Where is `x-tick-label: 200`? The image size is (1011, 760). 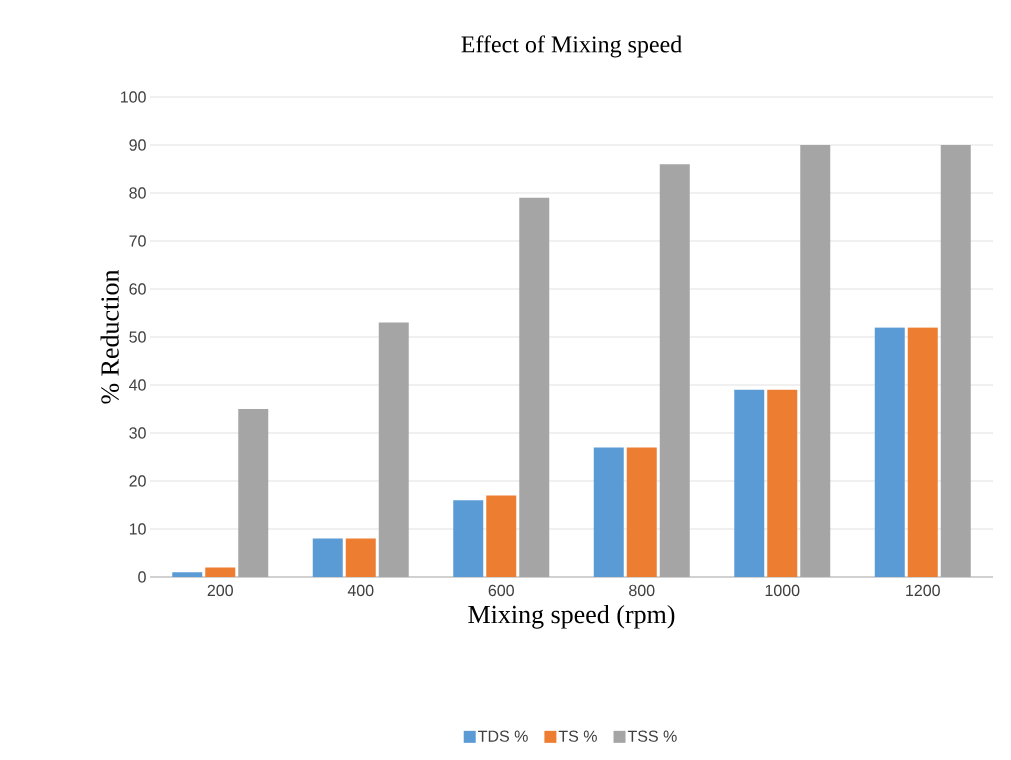
x-tick-label: 200 is located at coordinates (220, 590).